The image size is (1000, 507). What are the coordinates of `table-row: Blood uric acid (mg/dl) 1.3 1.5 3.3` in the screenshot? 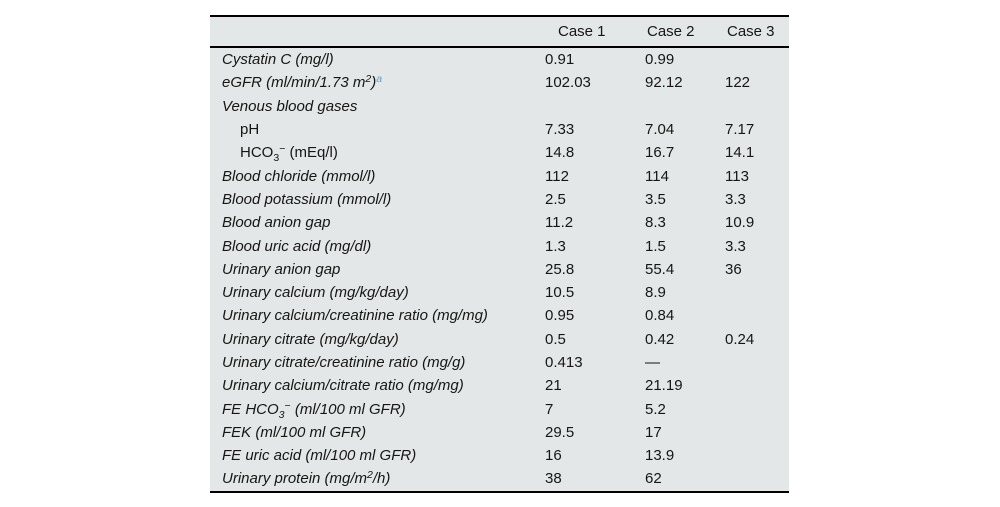 It's located at (499, 245).